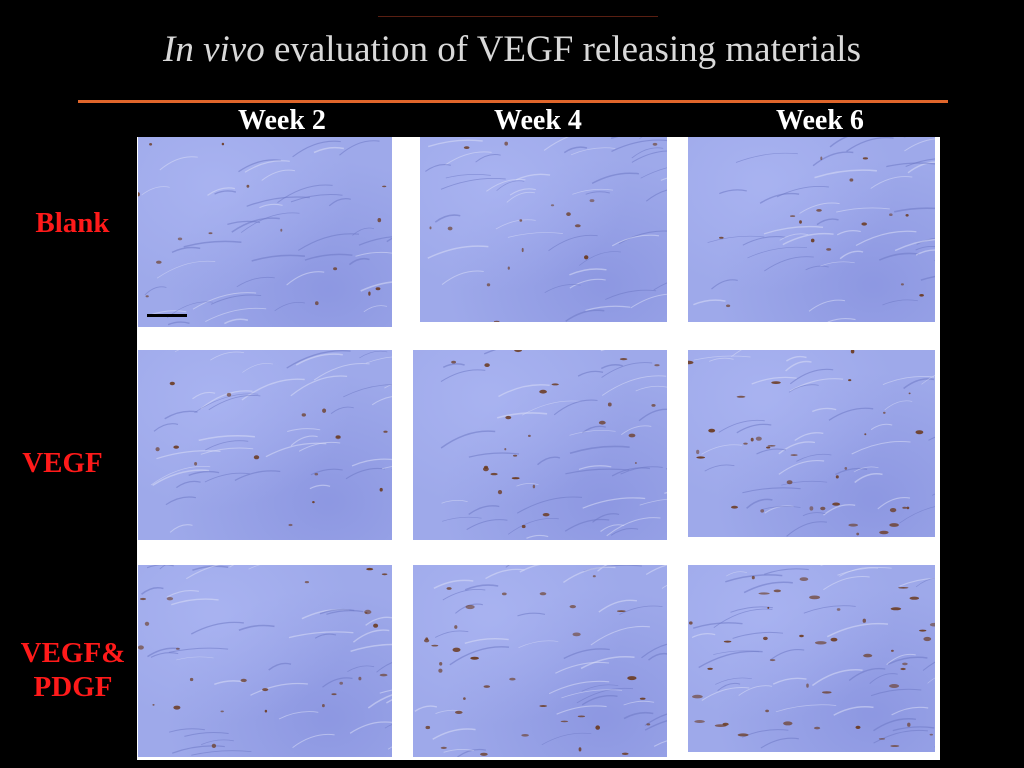 This screenshot has height=768, width=1024. Describe the element at coordinates (543, 229) in the screenshot. I see `micrograph-blank-week4` at that location.